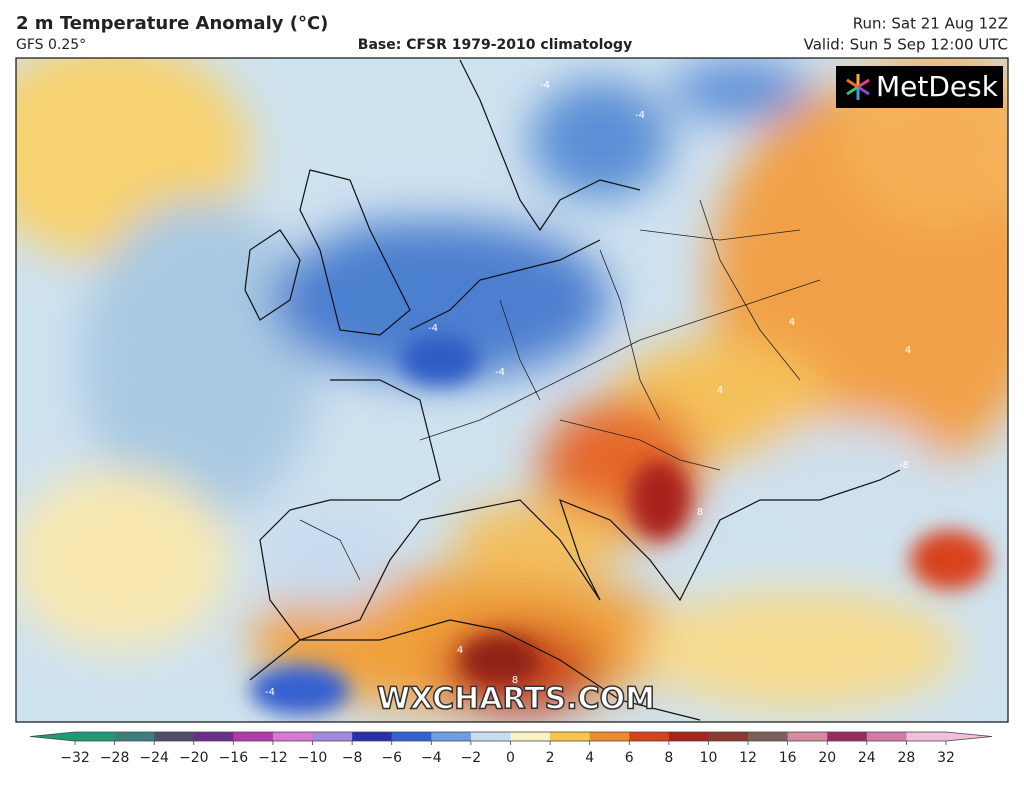 Image resolution: width=1024 pixels, height=788 pixels. Describe the element at coordinates (313, 758) in the screenshot. I see `colorbar-tick-label: −10` at that location.